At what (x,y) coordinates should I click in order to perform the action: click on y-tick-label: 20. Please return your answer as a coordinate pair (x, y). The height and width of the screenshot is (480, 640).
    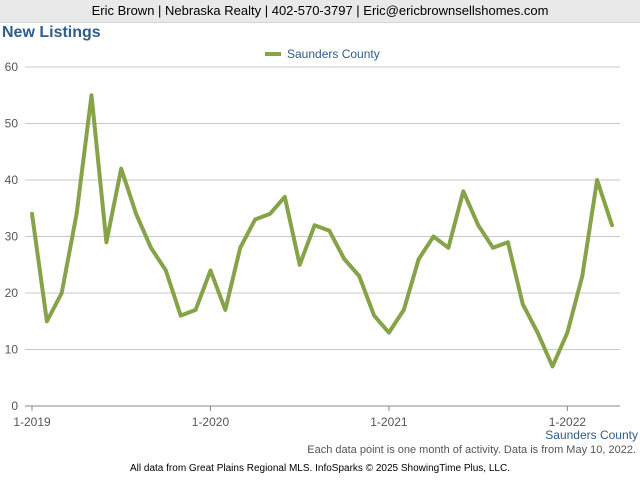
    Looking at the image, I should click on (12, 293).